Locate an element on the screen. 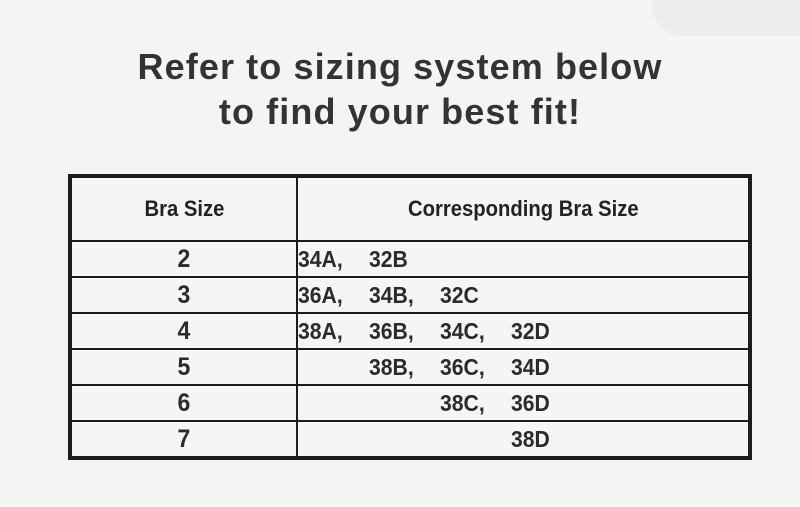 The height and width of the screenshot is (507, 800). size-slot: 34A, is located at coordinates (333, 259).